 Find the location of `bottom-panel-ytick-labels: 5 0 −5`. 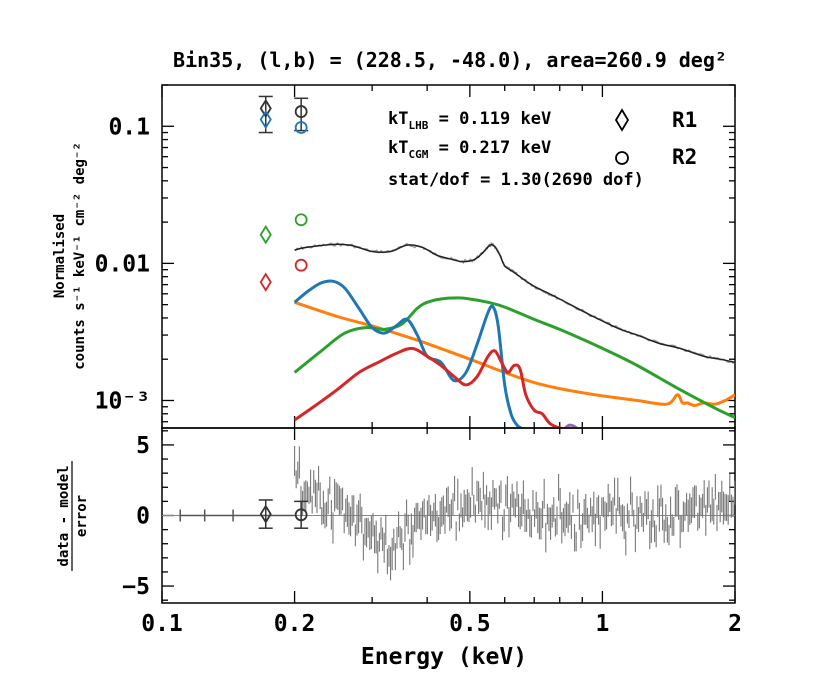

bottom-panel-ytick-labels: 5 0 −5 is located at coordinates (136, 516).